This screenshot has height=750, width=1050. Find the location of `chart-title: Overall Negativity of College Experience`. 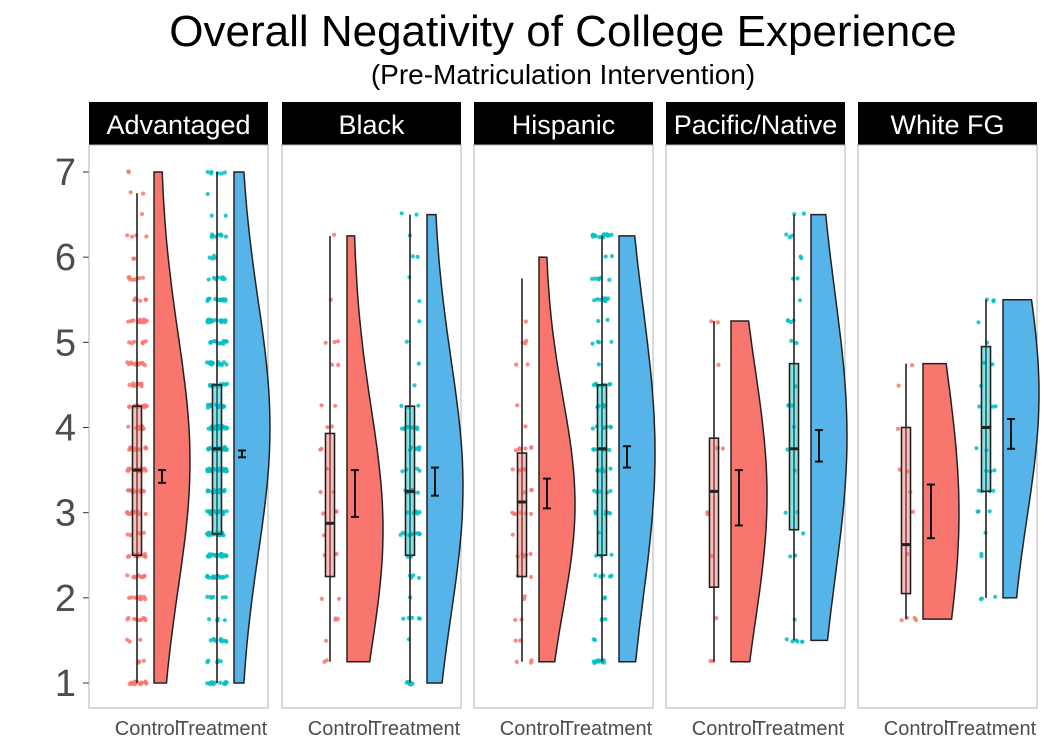

chart-title: Overall Negativity of College Experience is located at coordinates (563, 31).